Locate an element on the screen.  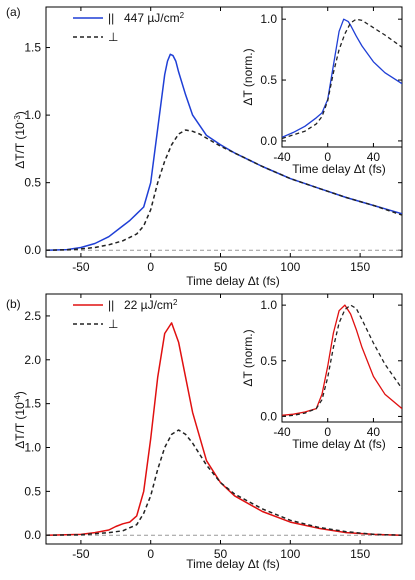
panel-a-inset-frame is located at coordinates (342, 77).